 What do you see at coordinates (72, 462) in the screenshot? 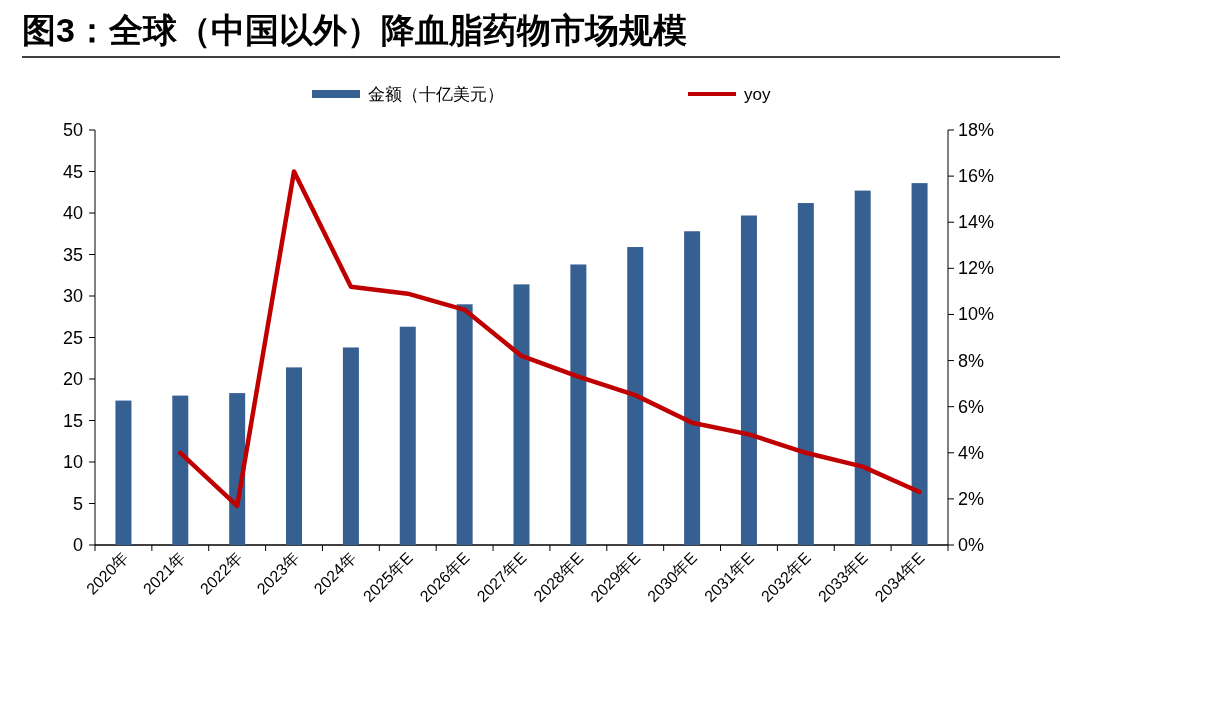
I see `y-tick-label: 10` at bounding box center [72, 462].